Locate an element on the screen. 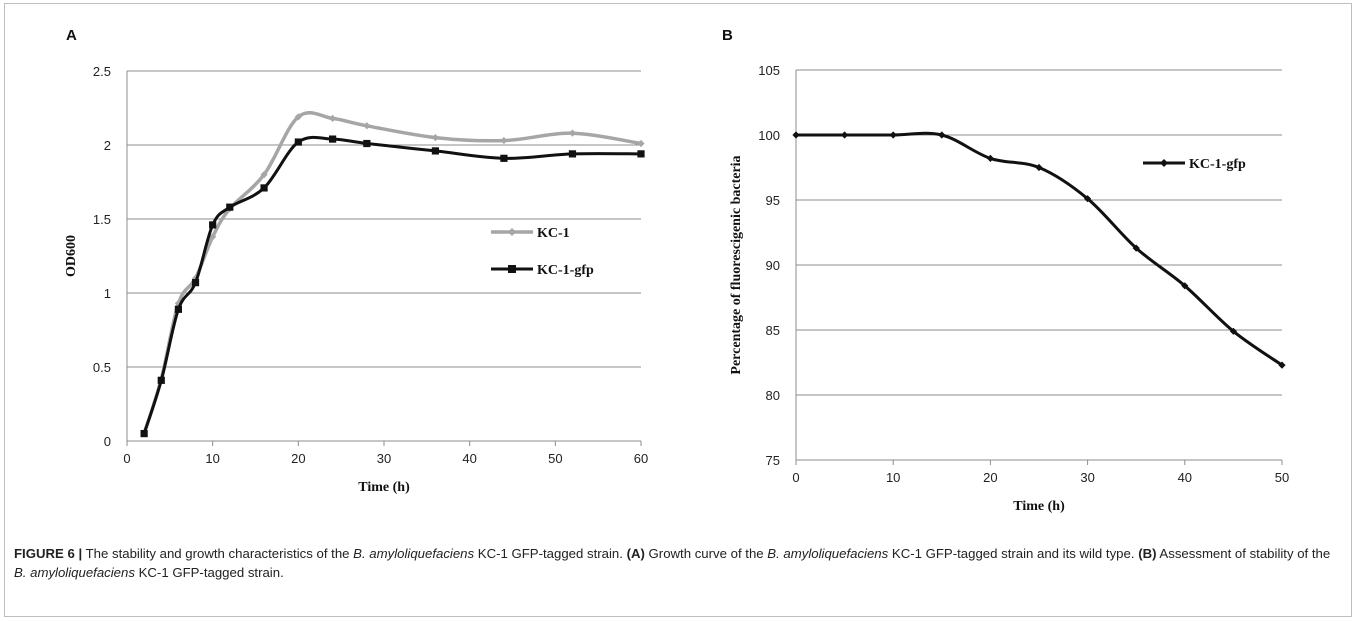 Image resolution: width=1357 pixels, height=621 pixels. panel-b-ytick-label: 95 is located at coordinates (773, 200).